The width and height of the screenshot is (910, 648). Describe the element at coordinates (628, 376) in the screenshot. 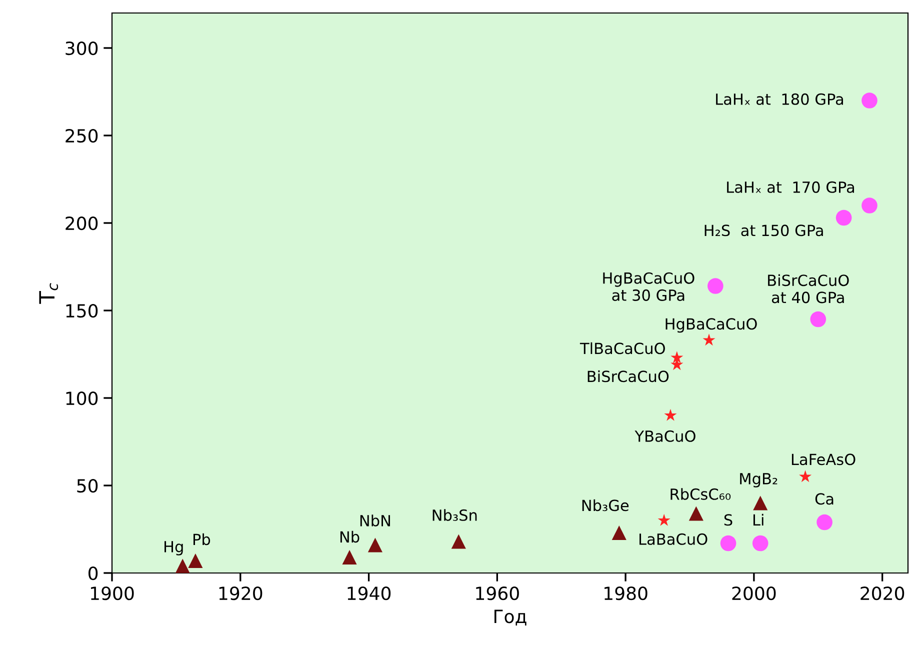

I see `annotation: BiSrCaCuO` at that location.